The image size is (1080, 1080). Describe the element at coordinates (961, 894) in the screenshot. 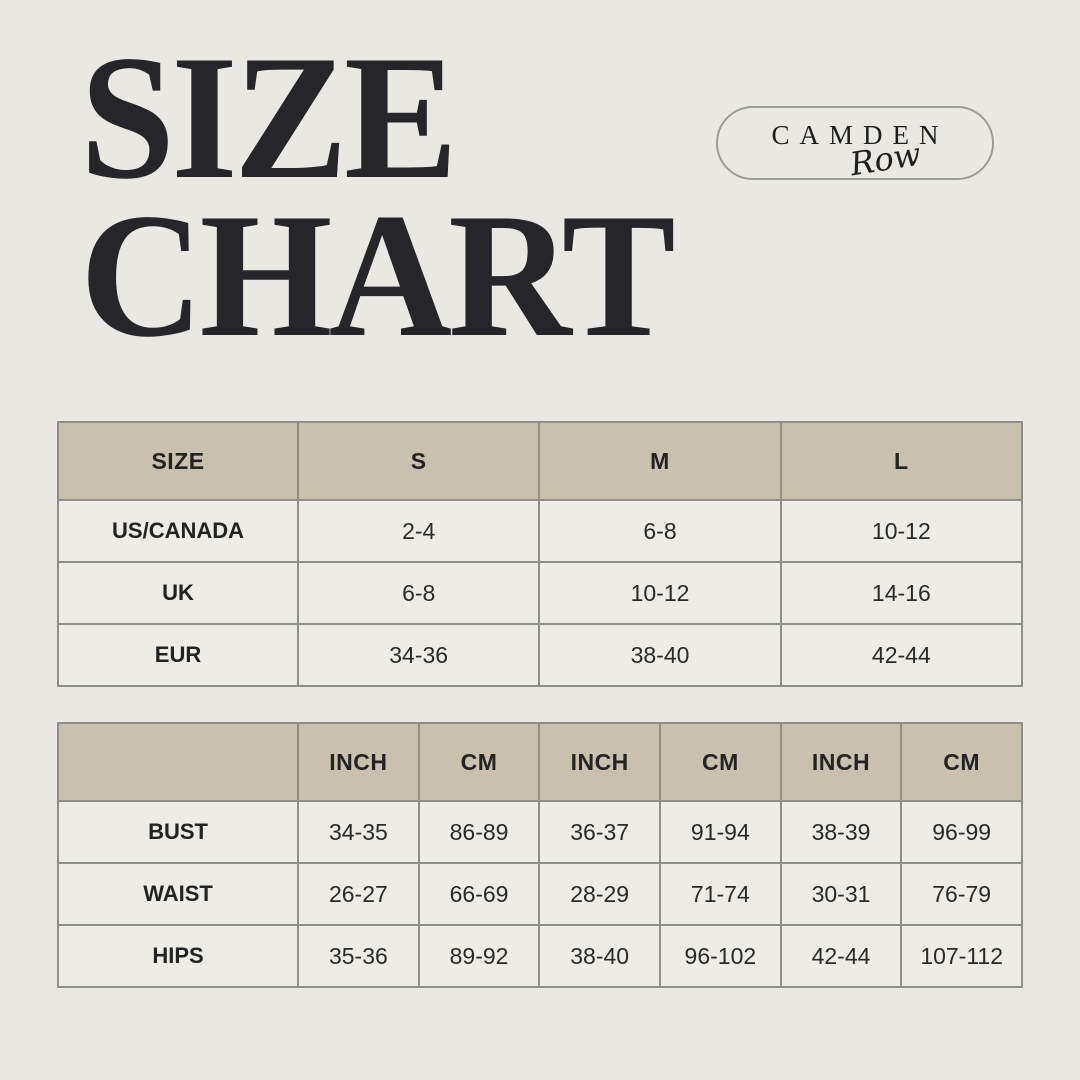

I see `table-cell: 76-79` at that location.